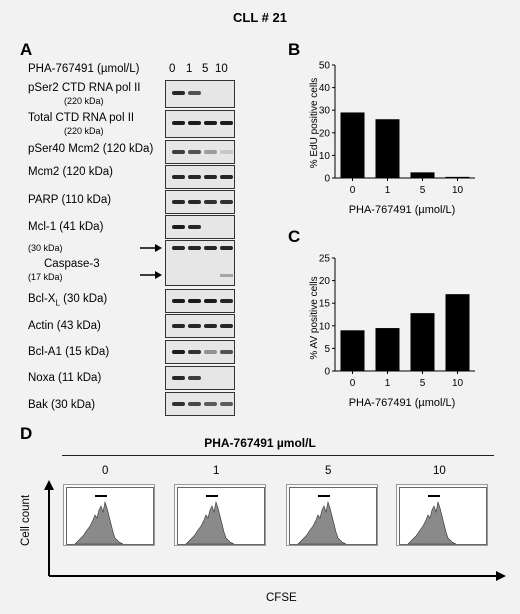 The width and height of the screenshot is (520, 614). I want to click on row-sublabel-total-ctd: (220 kDa), so click(84, 131).